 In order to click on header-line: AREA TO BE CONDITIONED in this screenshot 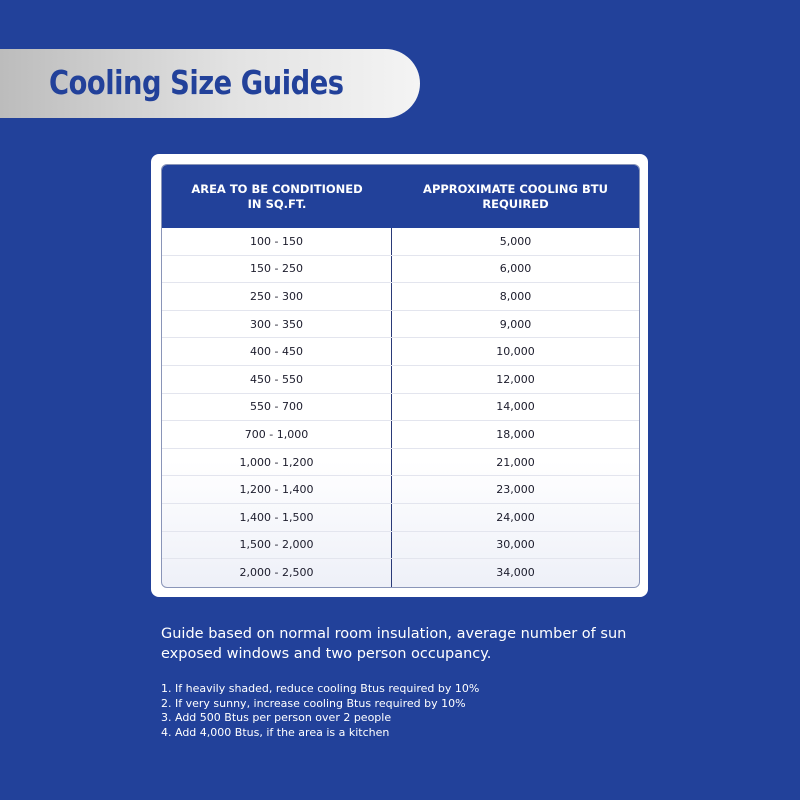, I will do `click(277, 188)`.